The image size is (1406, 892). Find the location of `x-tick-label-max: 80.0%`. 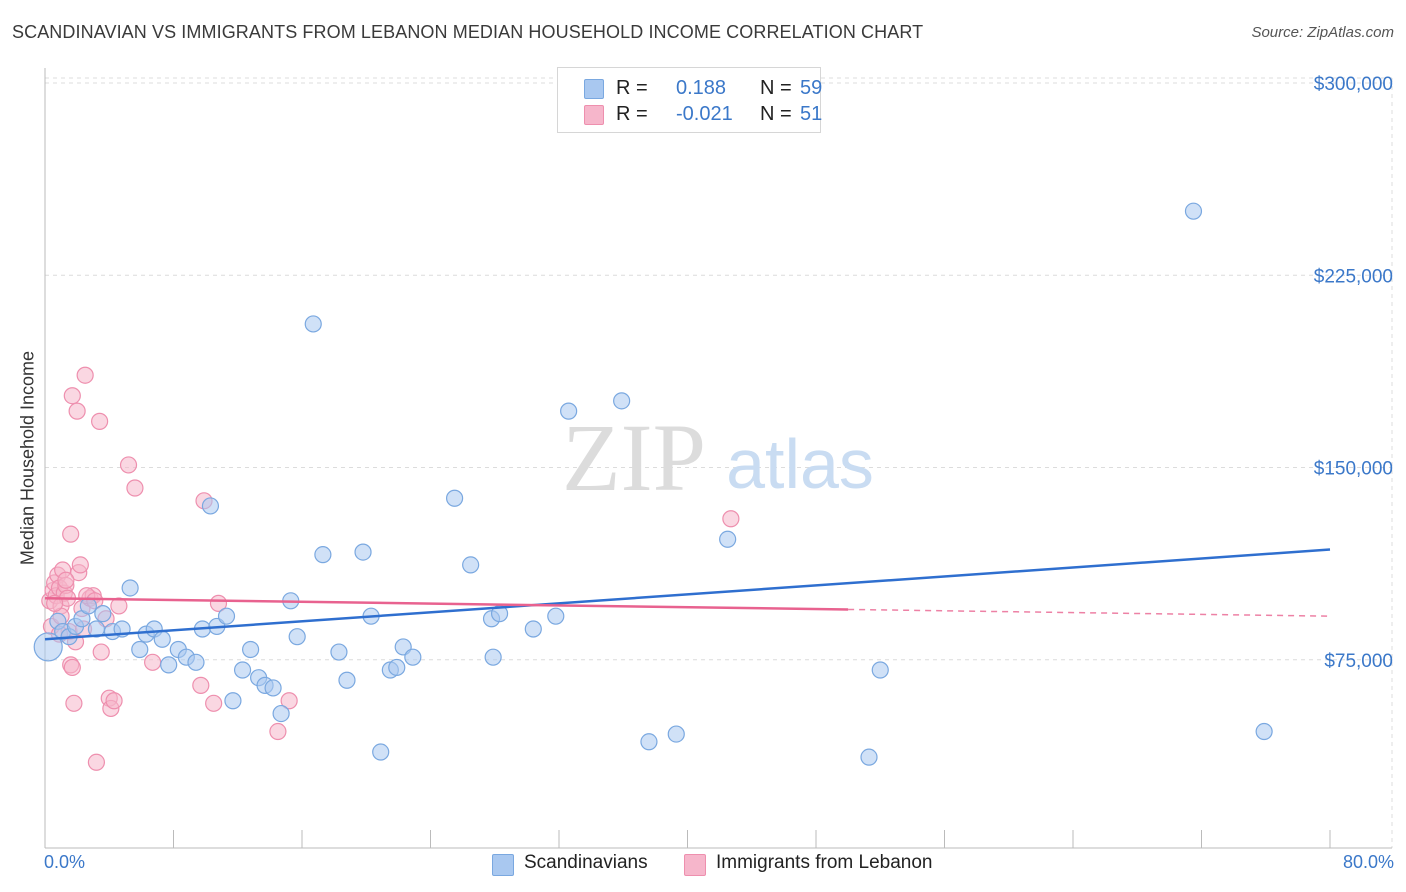

x-tick-label-max: 80.0% is located at coordinates (1368, 862).